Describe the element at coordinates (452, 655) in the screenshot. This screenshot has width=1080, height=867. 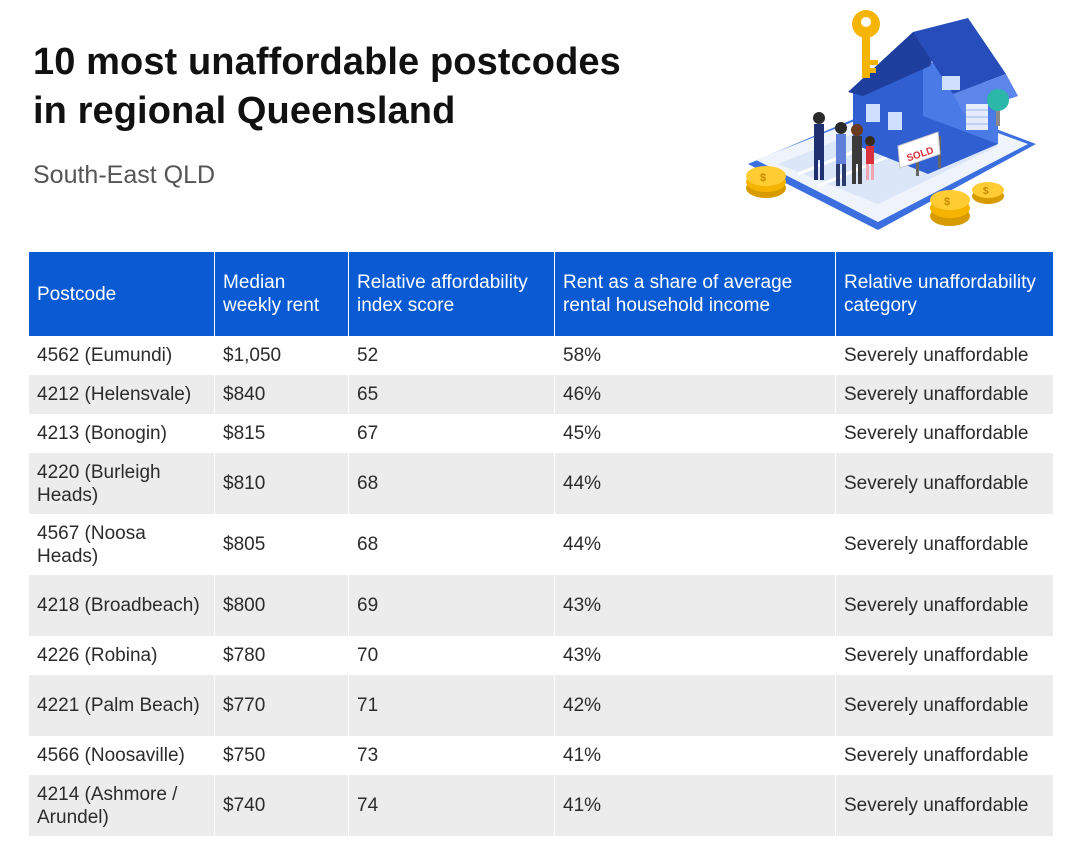
I see `cell-score: 70` at that location.